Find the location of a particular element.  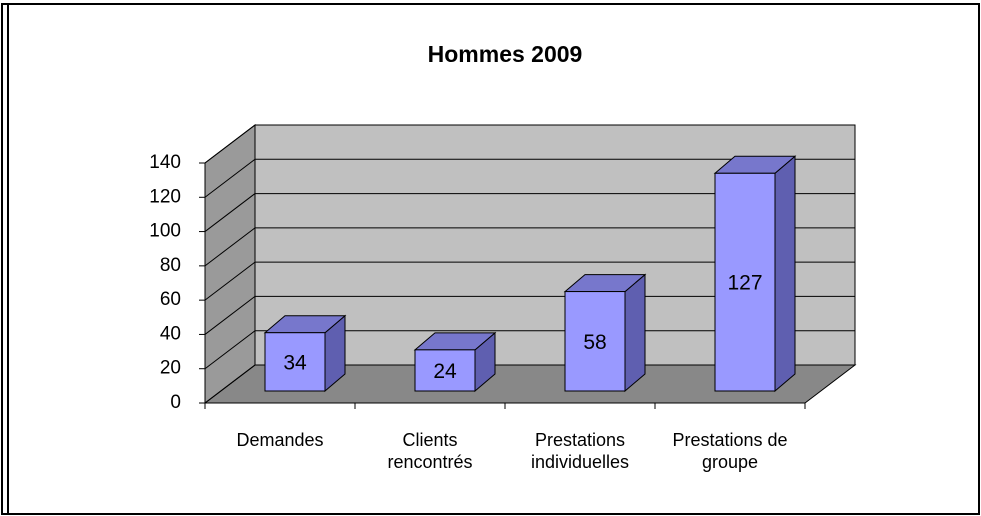

x-tick-label: Prestations de groupe is located at coordinates (730, 451).